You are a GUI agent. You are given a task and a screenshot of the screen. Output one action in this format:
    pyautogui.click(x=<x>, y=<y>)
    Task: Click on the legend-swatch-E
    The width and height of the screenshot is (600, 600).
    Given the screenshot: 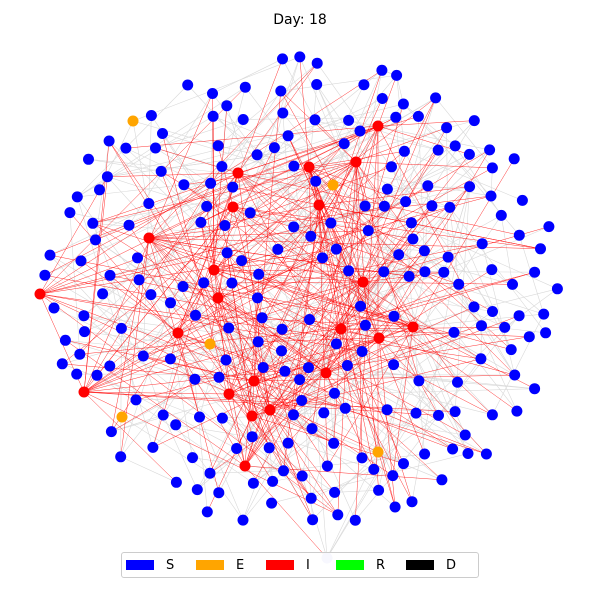 What is the action you would take?
    pyautogui.click(x=210, y=565)
    